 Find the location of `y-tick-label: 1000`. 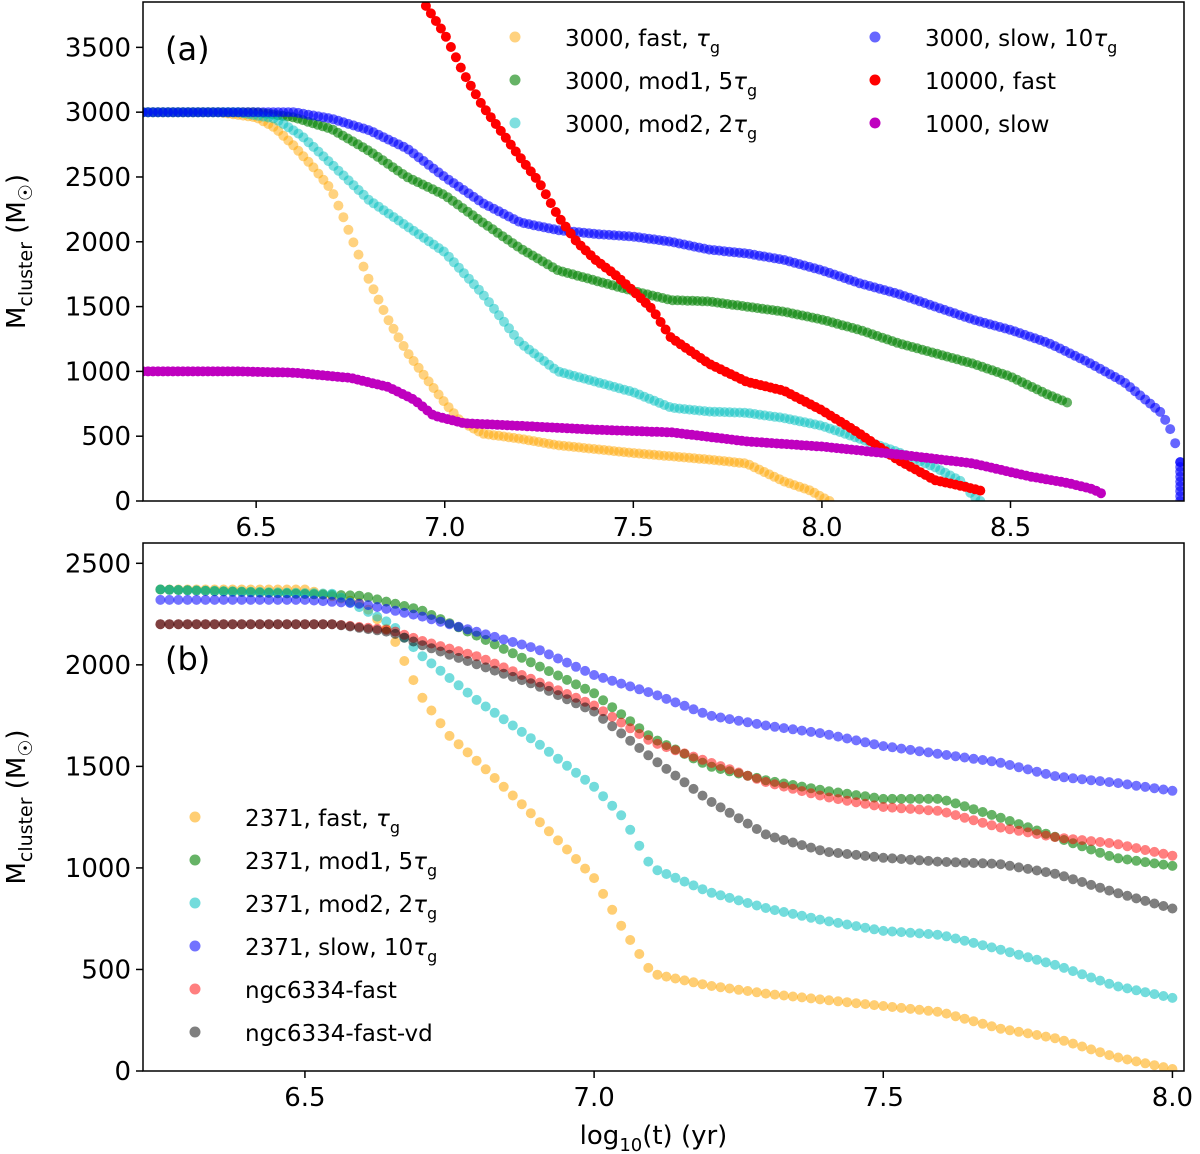

y-tick-label: 1000 is located at coordinates (98, 372).